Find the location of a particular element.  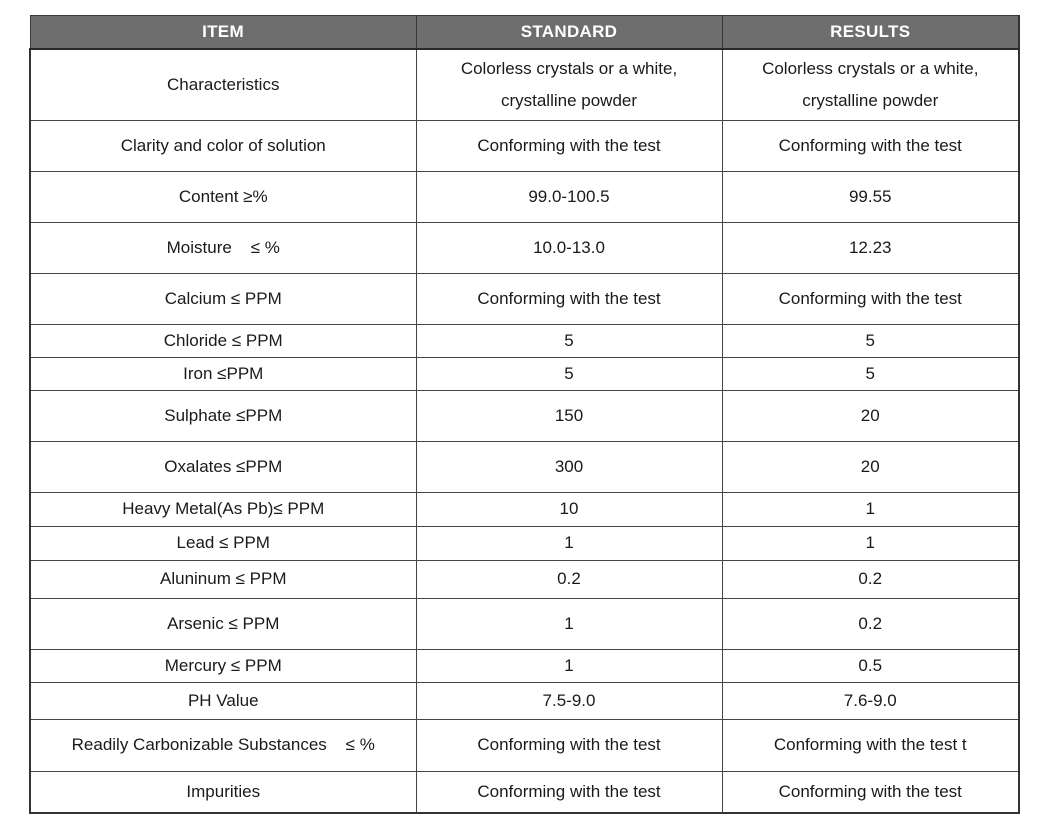

cell-item: Characteristics is located at coordinates (223, 84).